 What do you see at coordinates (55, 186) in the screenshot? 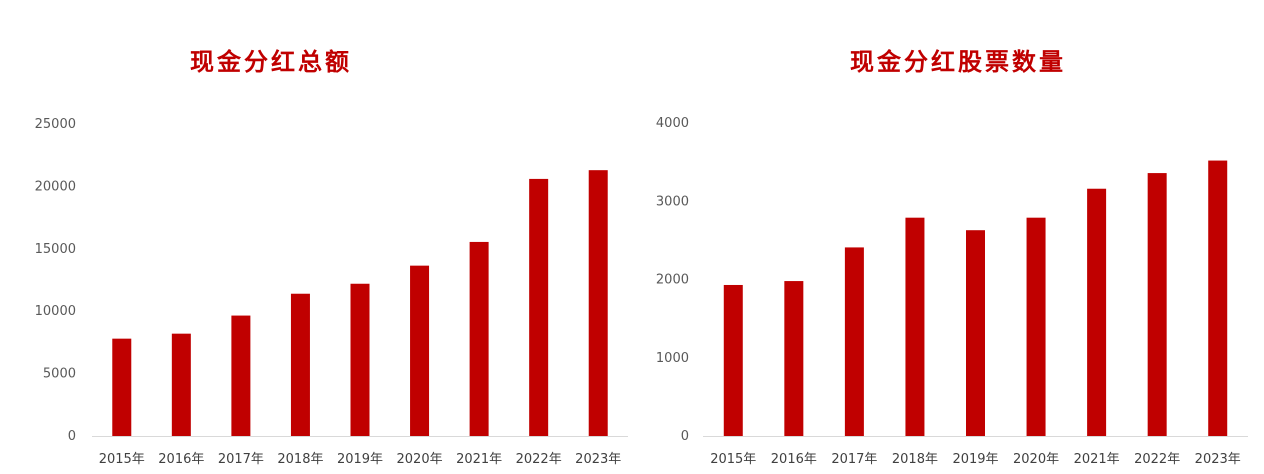
I see `y-tick-label: 20000` at bounding box center [55, 186].